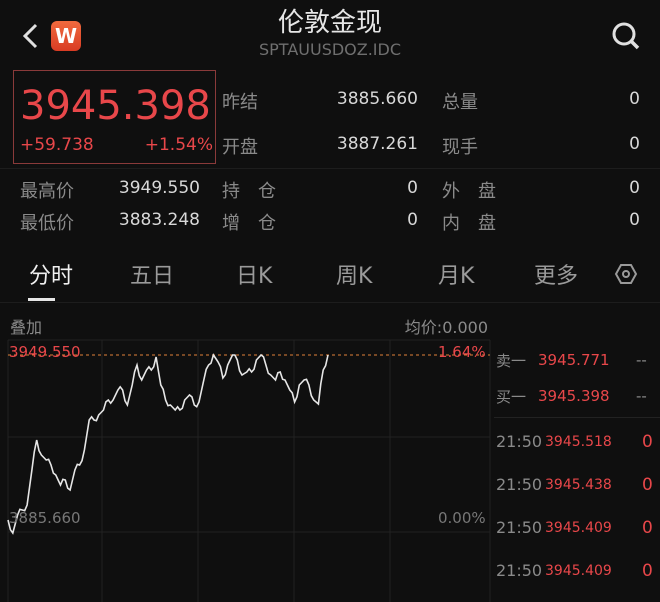 The height and width of the screenshot is (602, 660). What do you see at coordinates (626, 274) in the screenshot?
I see `settings-hexagon-icon` at bounding box center [626, 274].